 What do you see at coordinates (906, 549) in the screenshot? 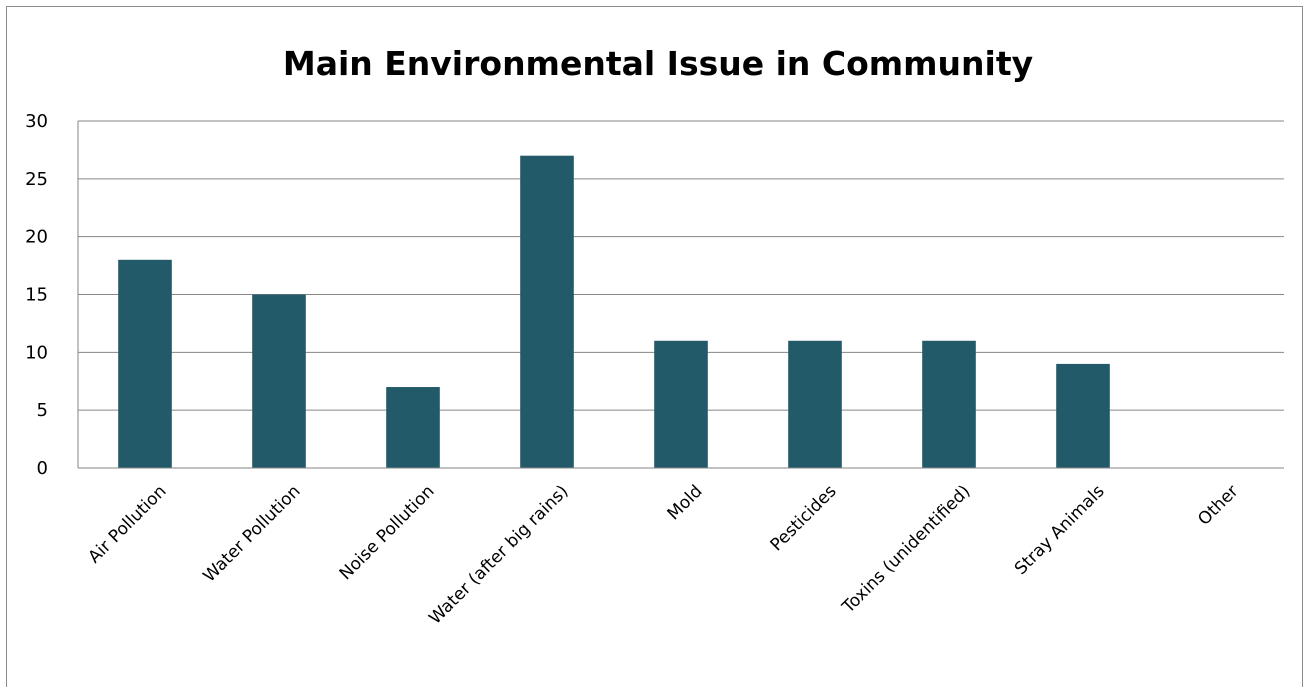
I see `x-category-label: Toxins (unidentified)` at bounding box center [906, 549].